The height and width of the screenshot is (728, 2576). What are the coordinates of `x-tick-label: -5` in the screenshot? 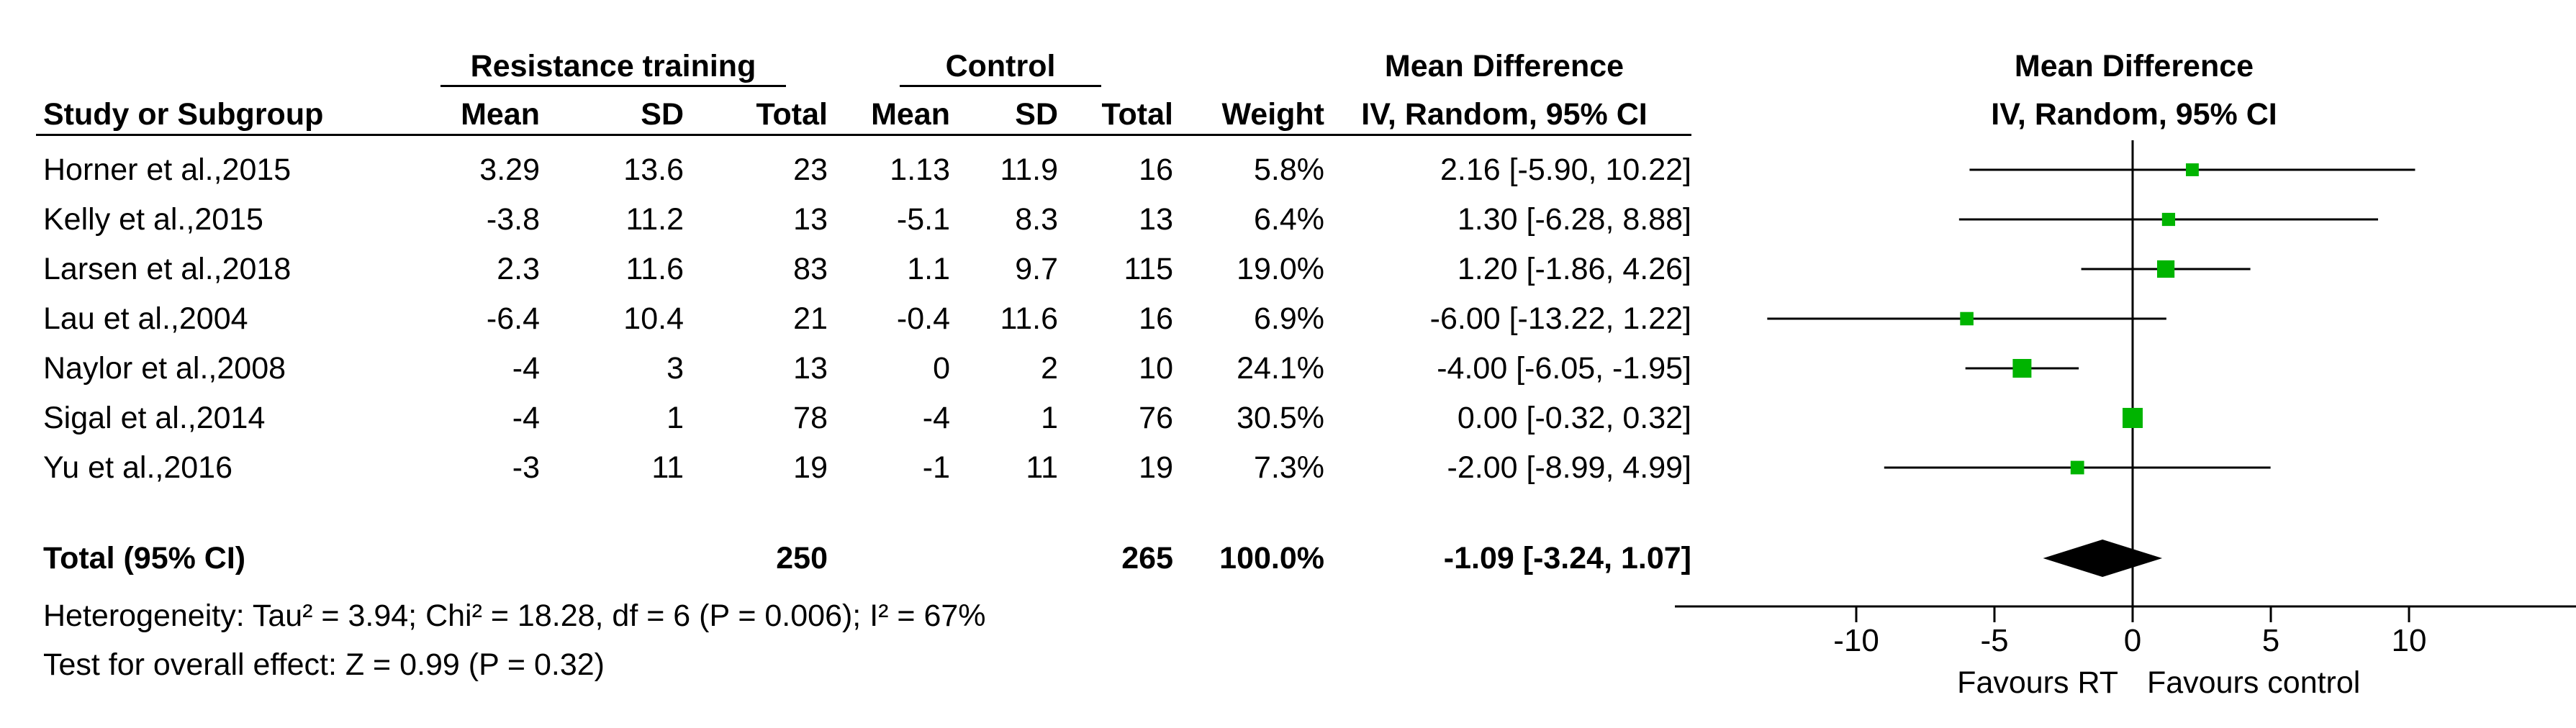 It's located at (1994, 640).